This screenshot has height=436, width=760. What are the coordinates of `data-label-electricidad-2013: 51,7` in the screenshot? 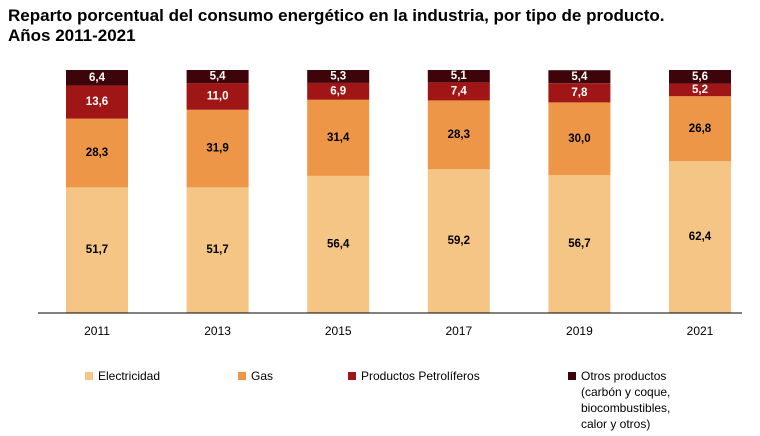 It's located at (217, 250).